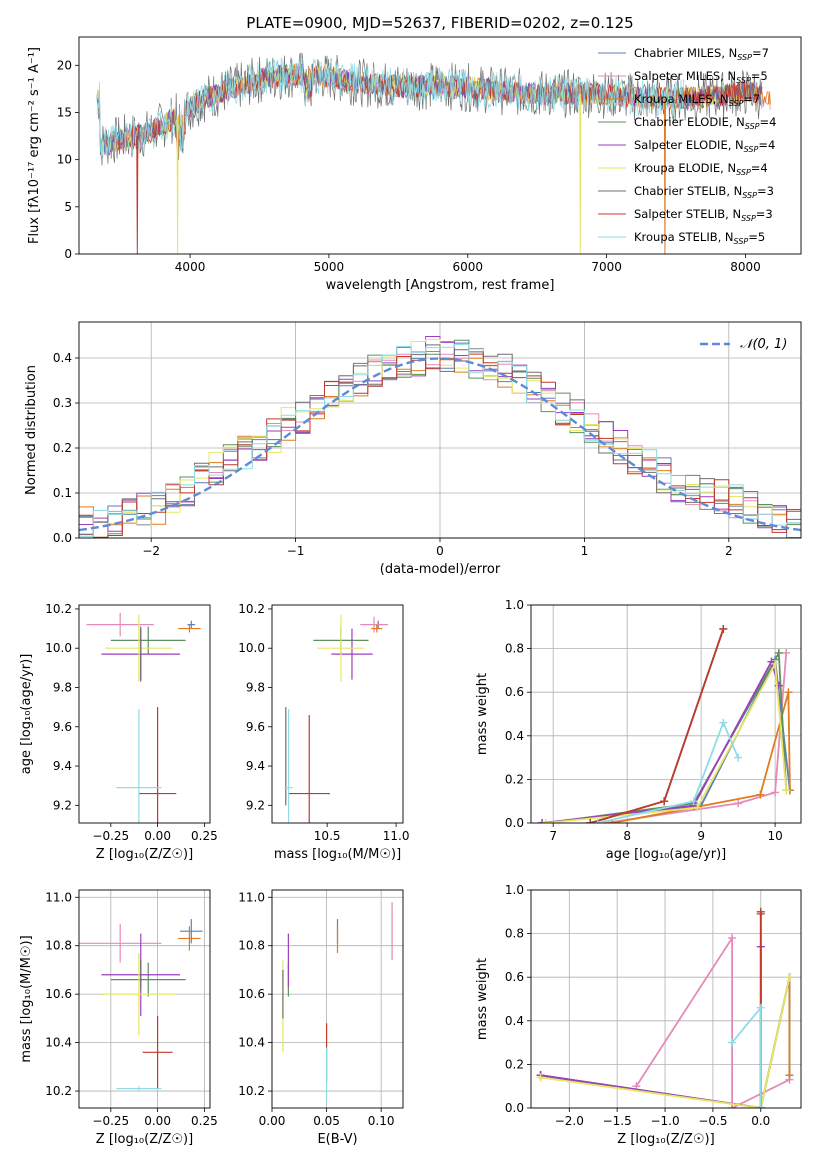 This screenshot has height=1170, width=819. What do you see at coordinates (381, 1121) in the screenshot?
I see `x-tick-label: 0.10` at bounding box center [381, 1121].